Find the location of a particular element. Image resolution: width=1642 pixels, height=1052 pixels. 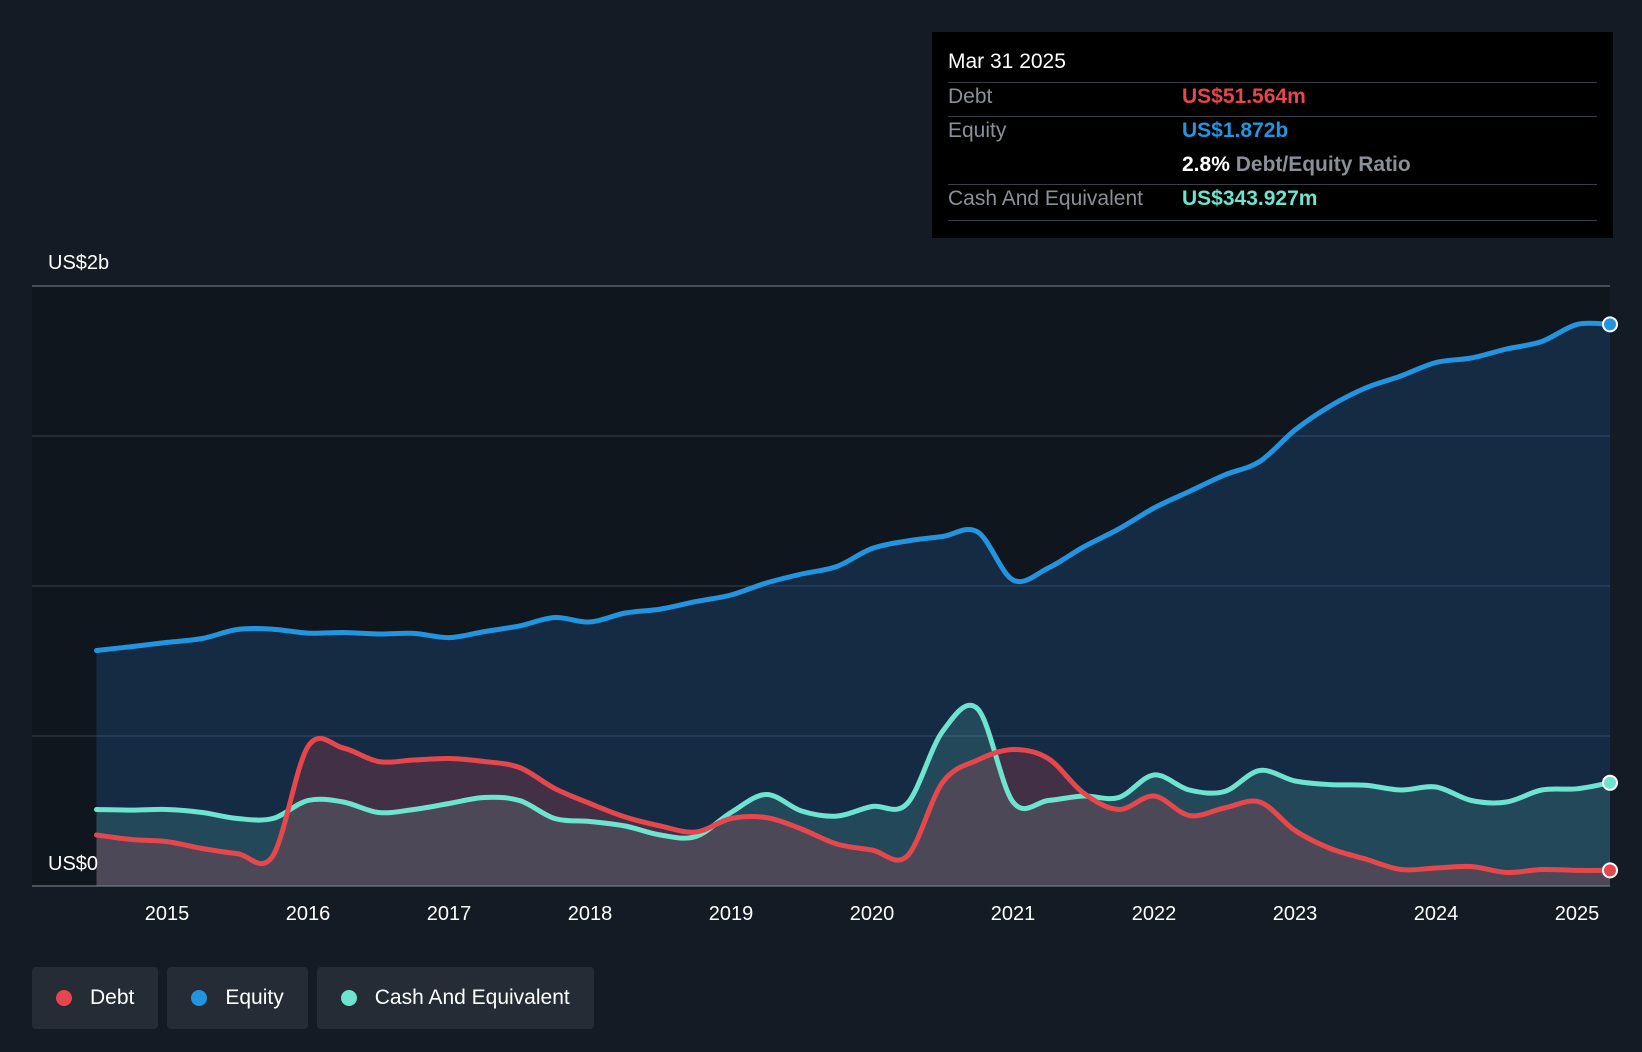

tooltip-ratio-value: 2.8% is located at coordinates (1206, 164).